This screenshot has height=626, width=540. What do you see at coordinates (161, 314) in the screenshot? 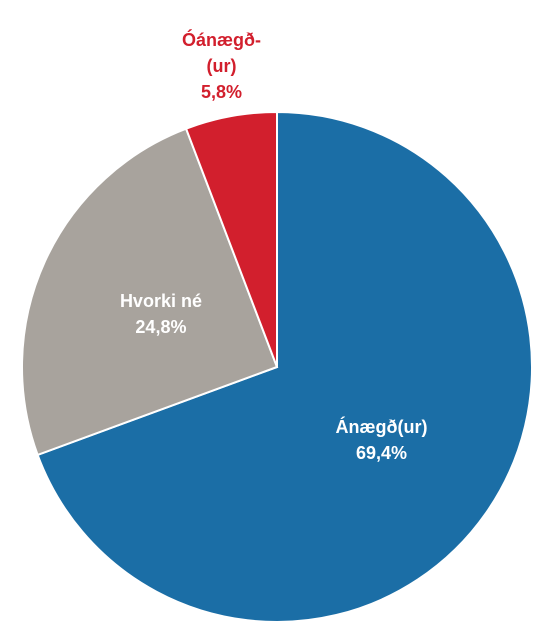
I see `slice-label: Hvorki né 24,8%` at bounding box center [161, 314].